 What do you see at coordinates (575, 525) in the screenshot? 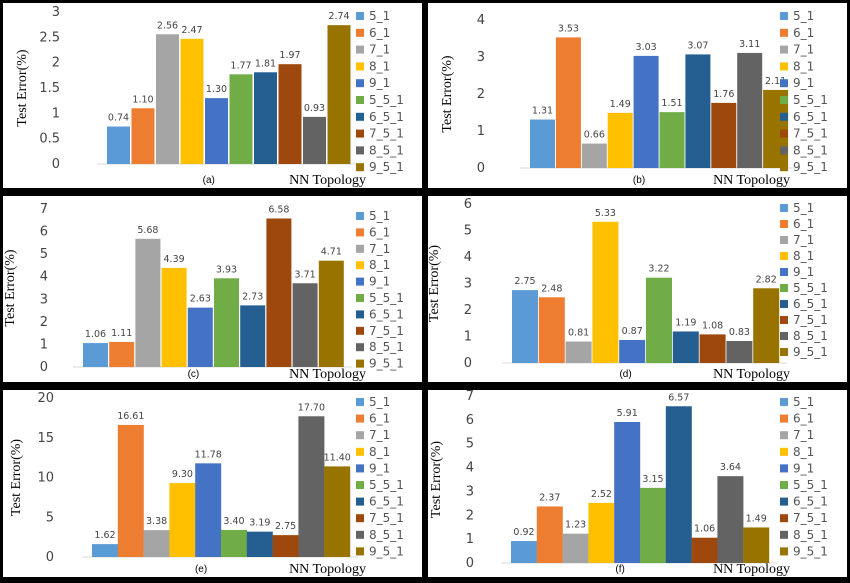
I see `data-label: 1.23` at bounding box center [575, 525].